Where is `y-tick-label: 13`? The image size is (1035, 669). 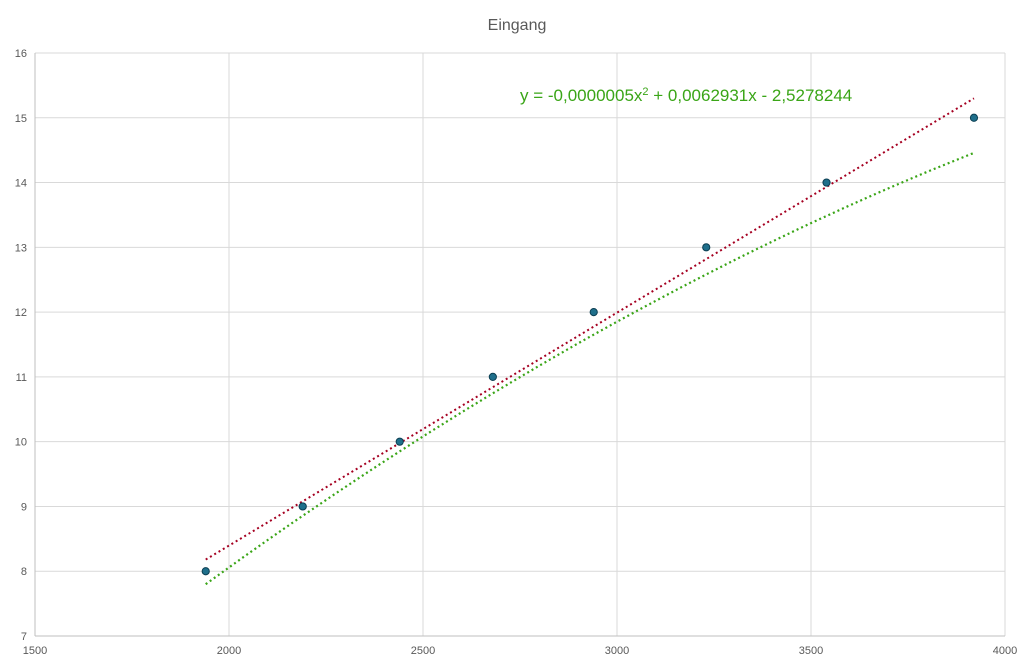 y-tick-label: 13 is located at coordinates (21, 248).